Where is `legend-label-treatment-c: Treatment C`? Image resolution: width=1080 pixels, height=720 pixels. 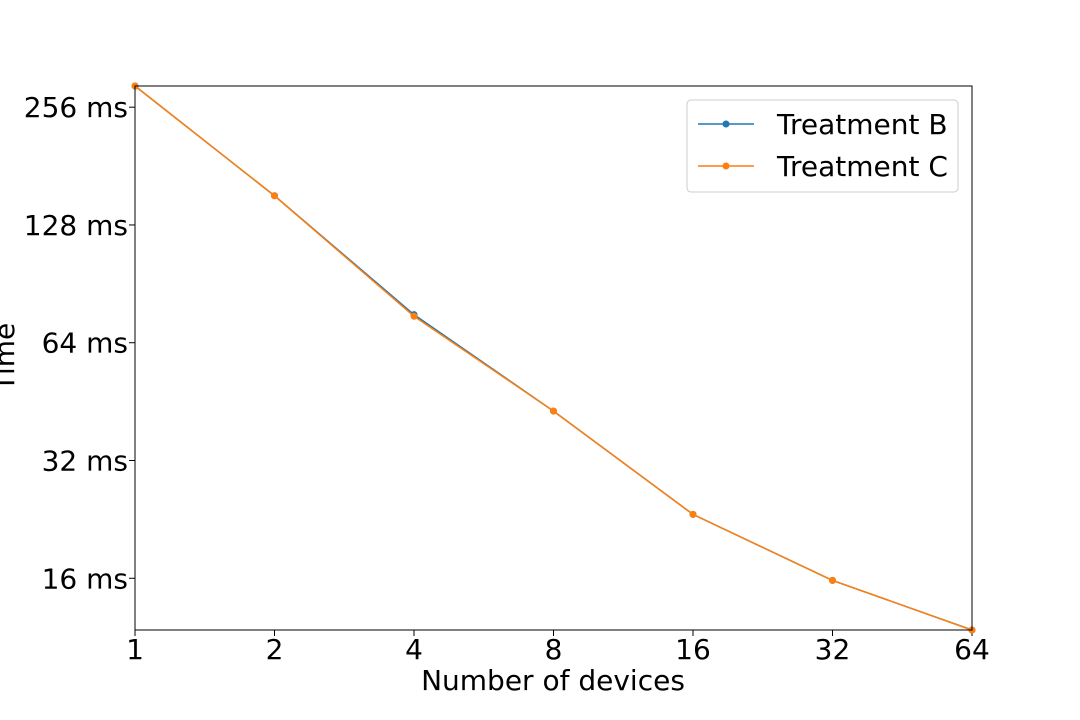
legend-label-treatment-c: Treatment C is located at coordinates (862, 166).